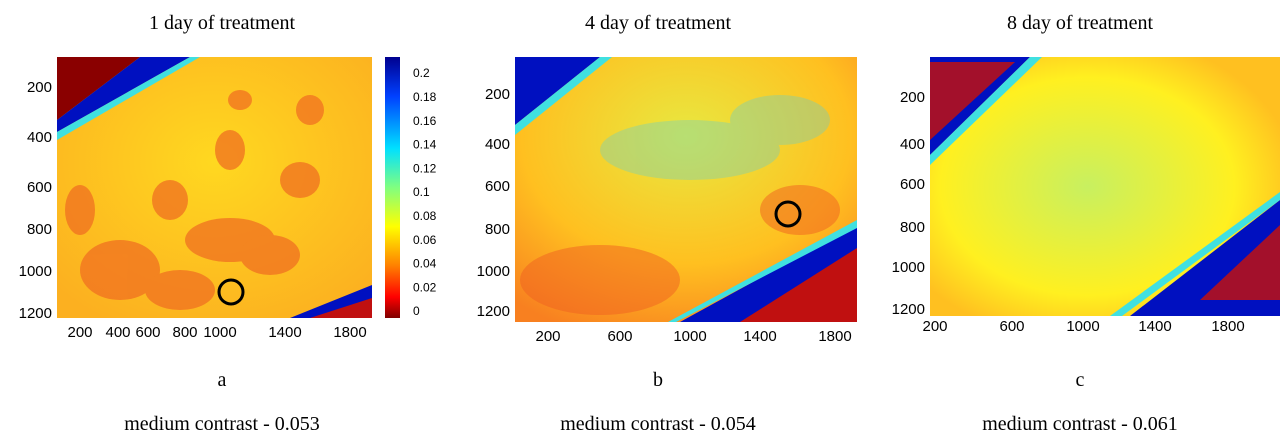 This screenshot has width=1280, height=435. Describe the element at coordinates (658, 380) in the screenshot. I see `panel-label: b` at that location.